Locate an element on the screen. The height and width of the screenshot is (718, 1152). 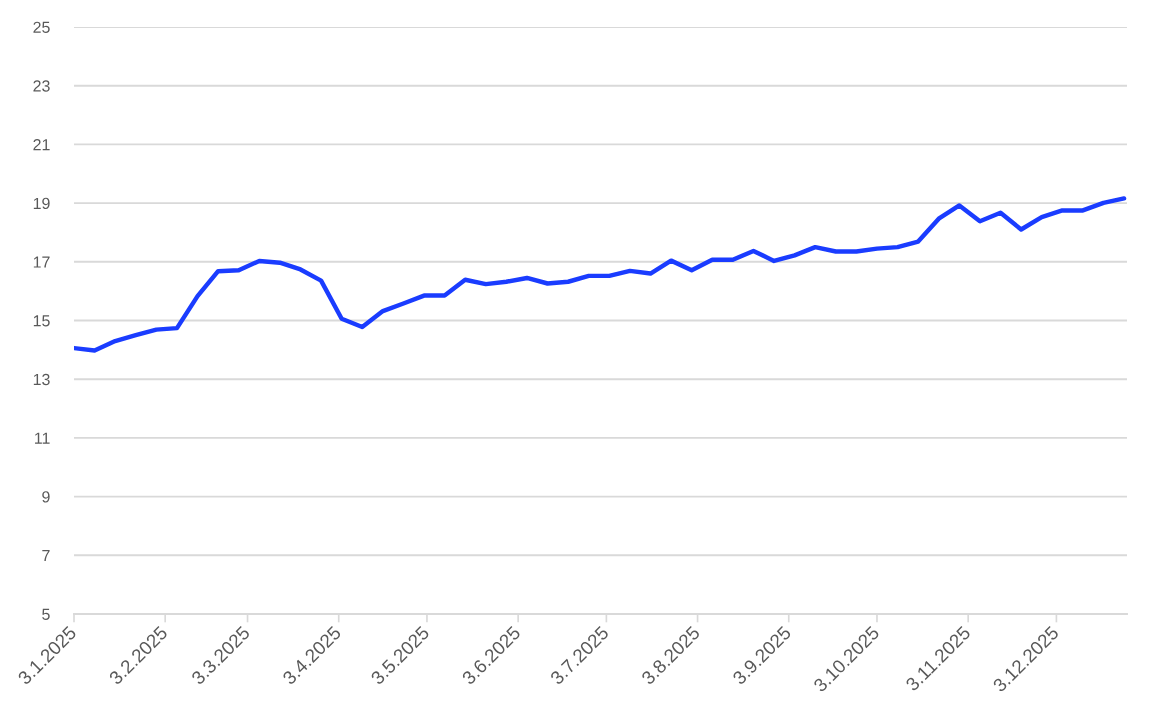
y-tick-label: 15 is located at coordinates (41, 321).